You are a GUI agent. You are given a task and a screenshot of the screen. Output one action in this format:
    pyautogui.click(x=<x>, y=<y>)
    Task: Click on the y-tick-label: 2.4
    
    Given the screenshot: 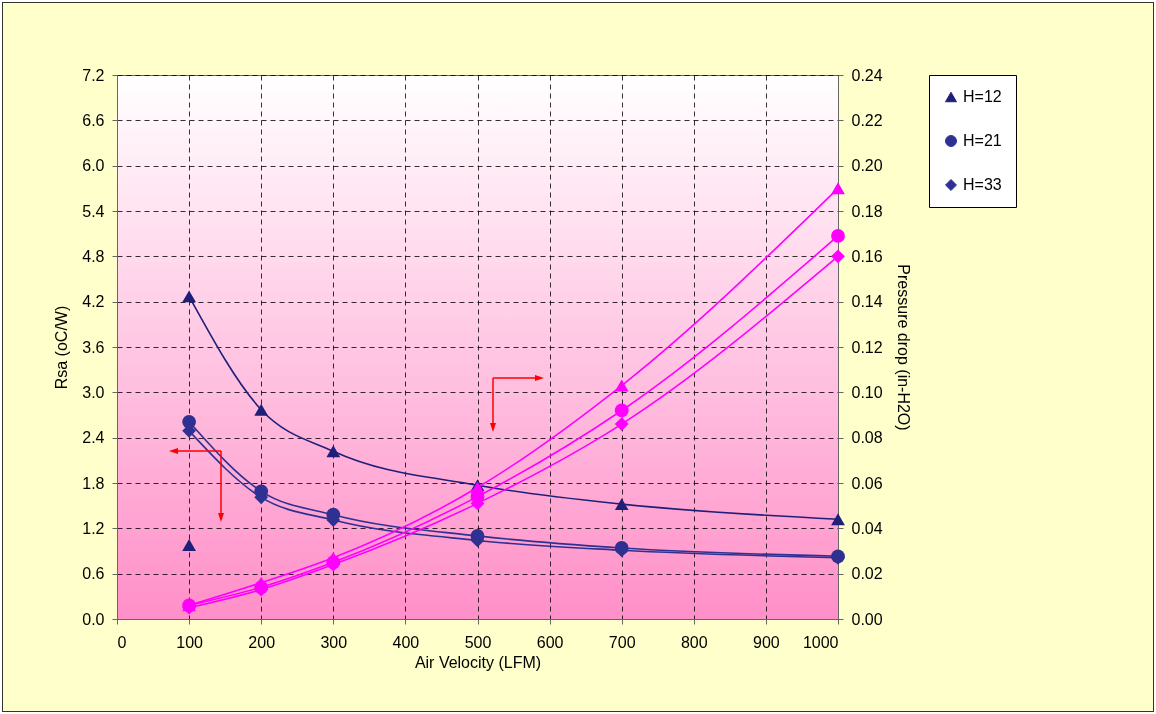 What is the action you would take?
    pyautogui.click(x=93, y=438)
    